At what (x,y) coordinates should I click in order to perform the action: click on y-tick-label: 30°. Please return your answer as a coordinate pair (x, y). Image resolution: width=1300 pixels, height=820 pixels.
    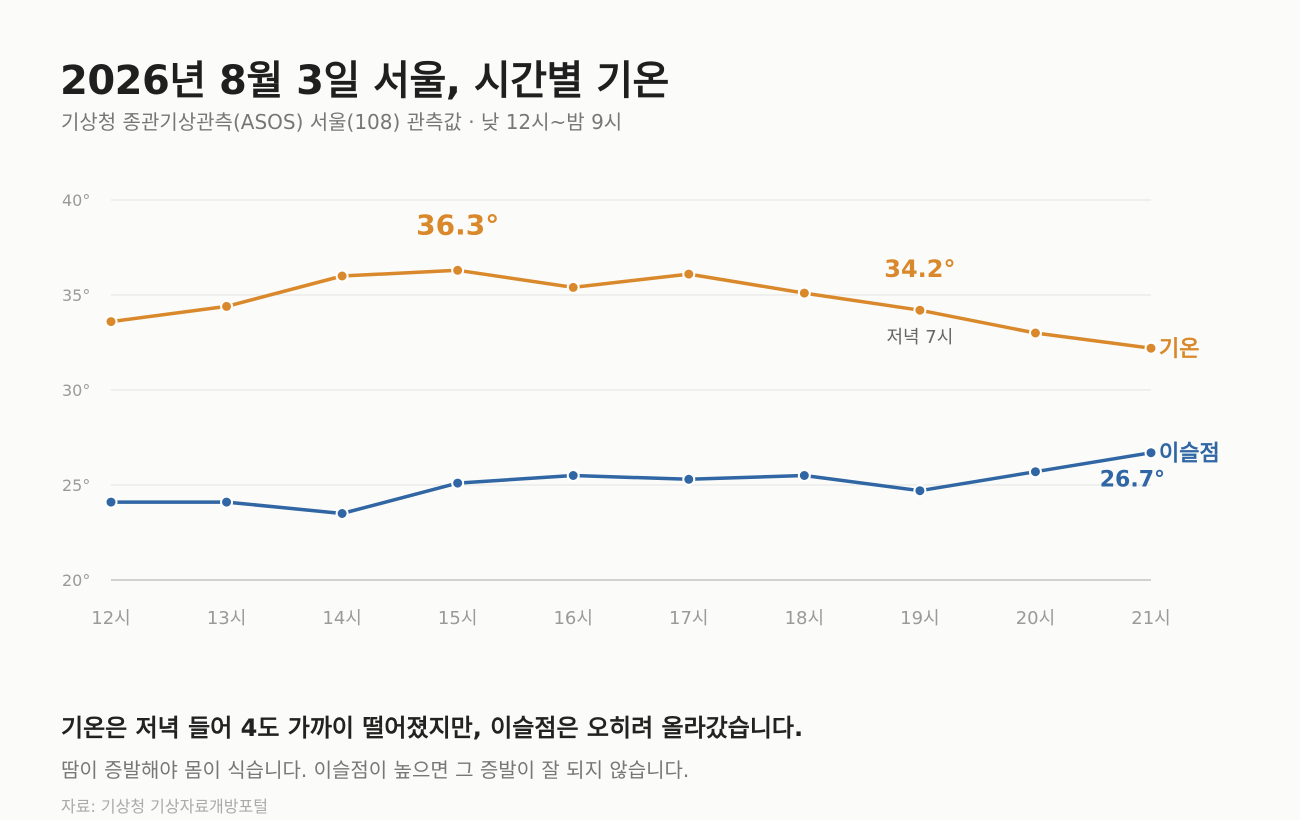
    Looking at the image, I should click on (76, 390).